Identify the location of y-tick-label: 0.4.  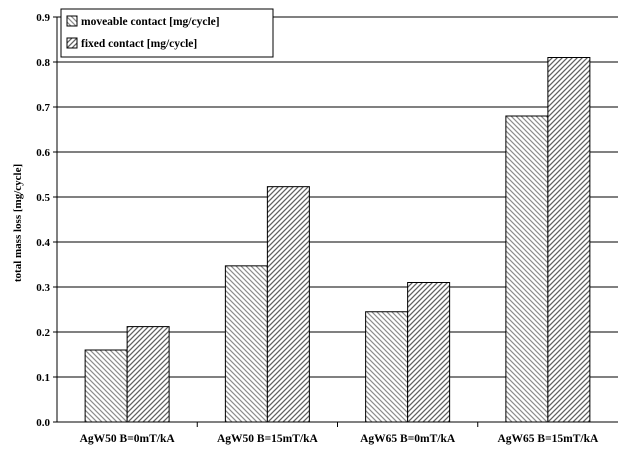
(43, 243).